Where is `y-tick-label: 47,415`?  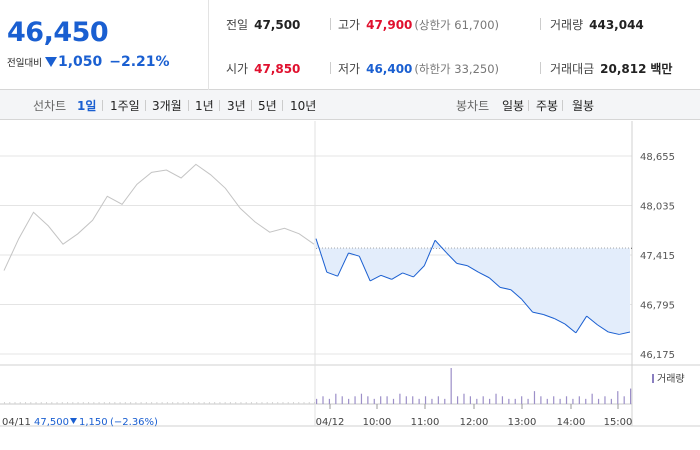
y-tick-label: 47,415 is located at coordinates (657, 256).